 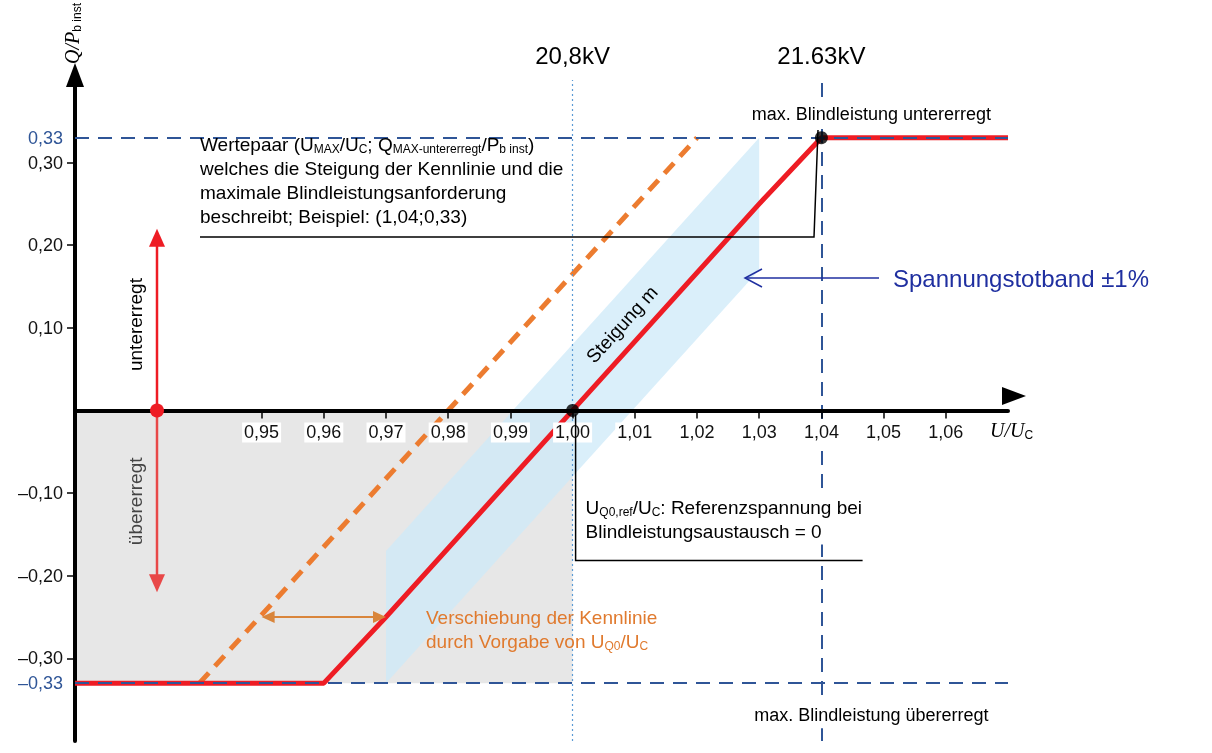 I want to click on x-tick-label: 1,02, so click(x=697, y=432).